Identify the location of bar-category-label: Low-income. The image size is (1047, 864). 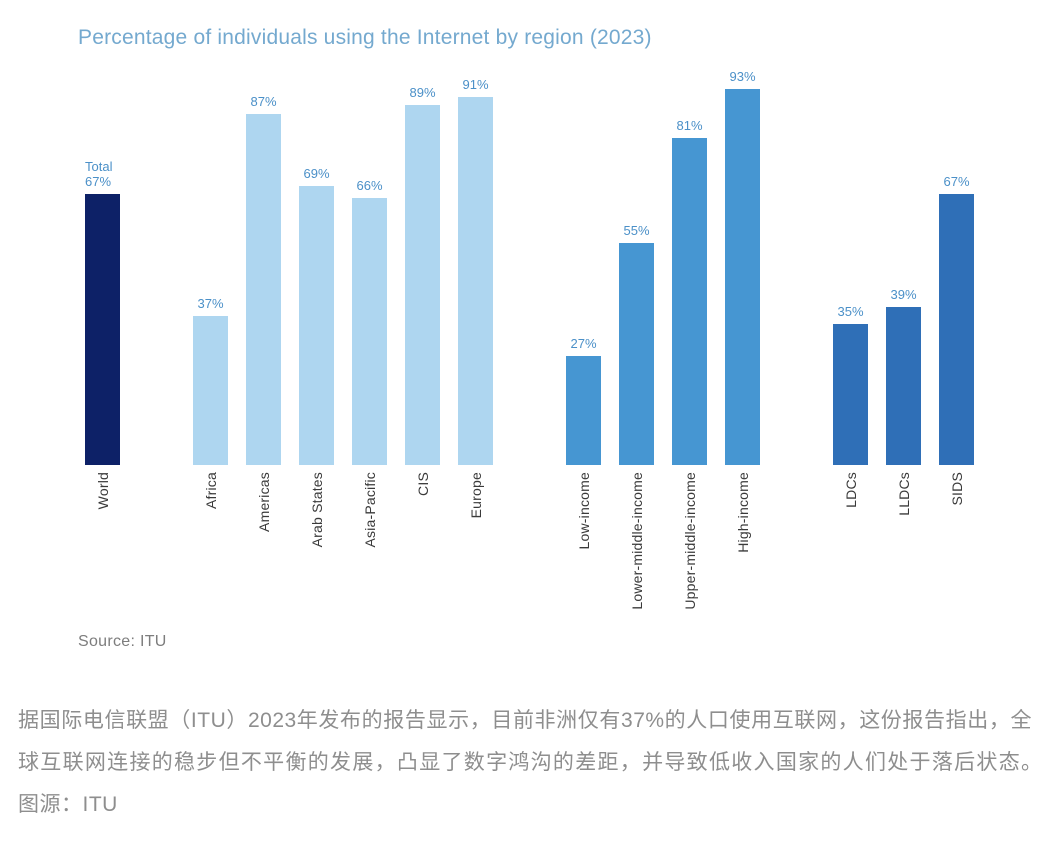
(583, 511).